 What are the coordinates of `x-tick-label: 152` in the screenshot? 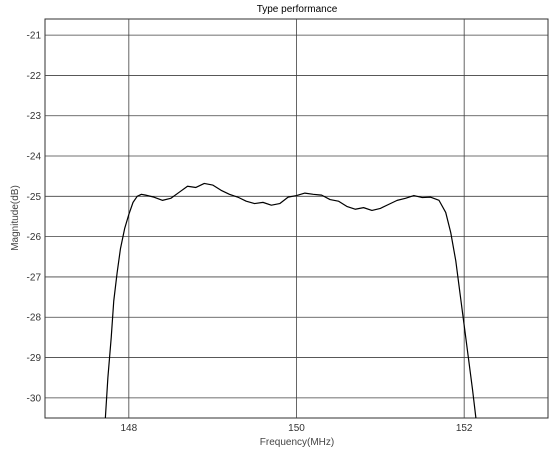 It's located at (464, 428).